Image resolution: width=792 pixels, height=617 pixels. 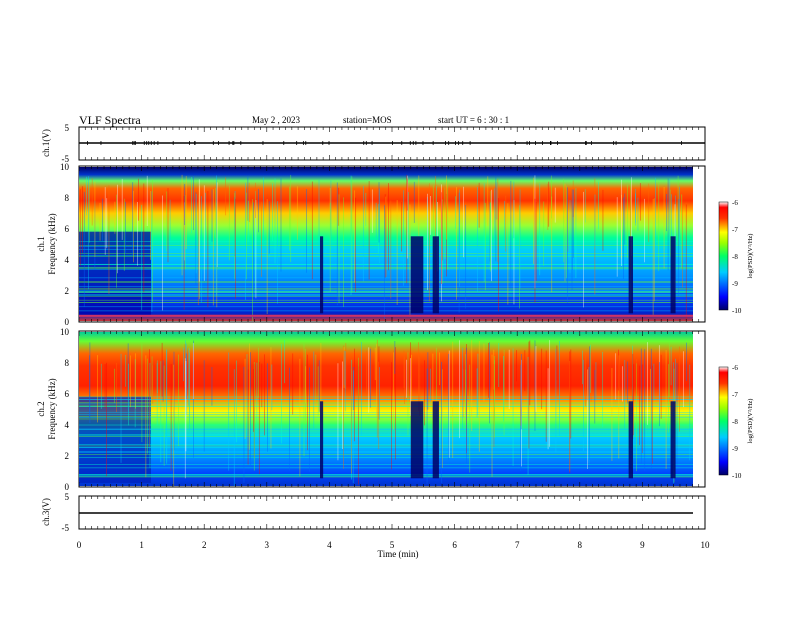 I want to click on cb2-tick-neg6: -6, so click(x=735, y=368).